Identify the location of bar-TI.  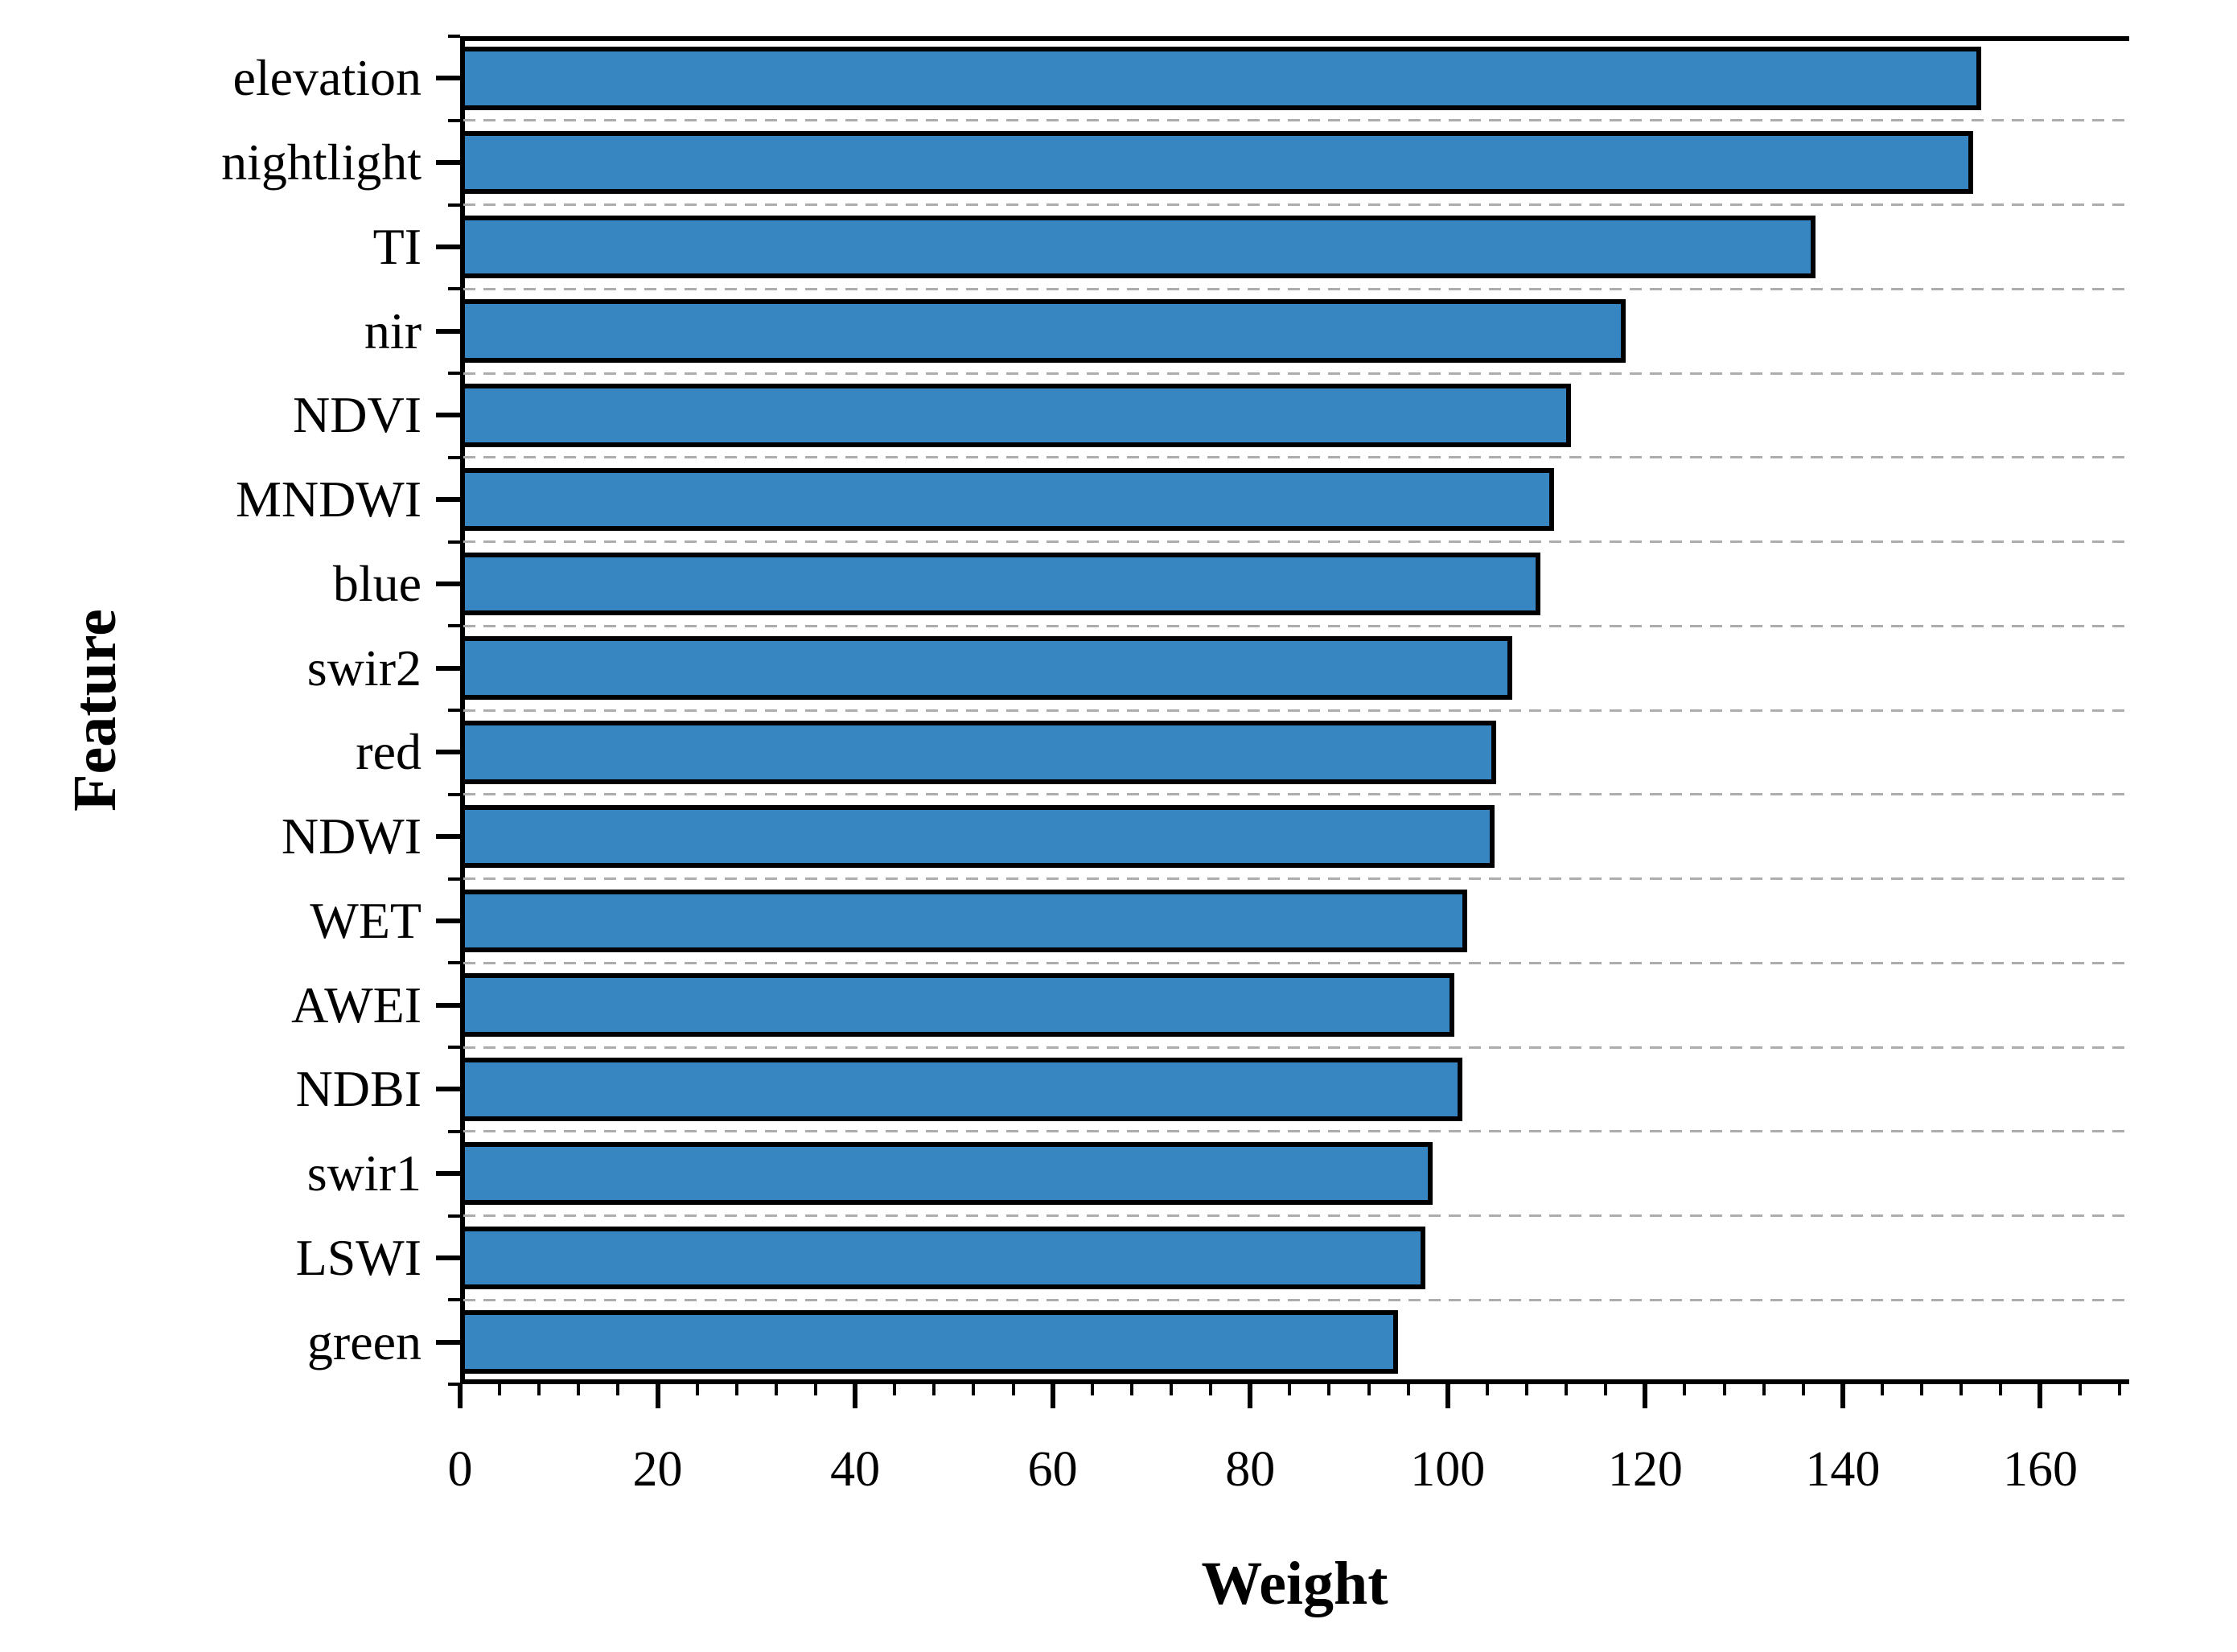
(1138, 247).